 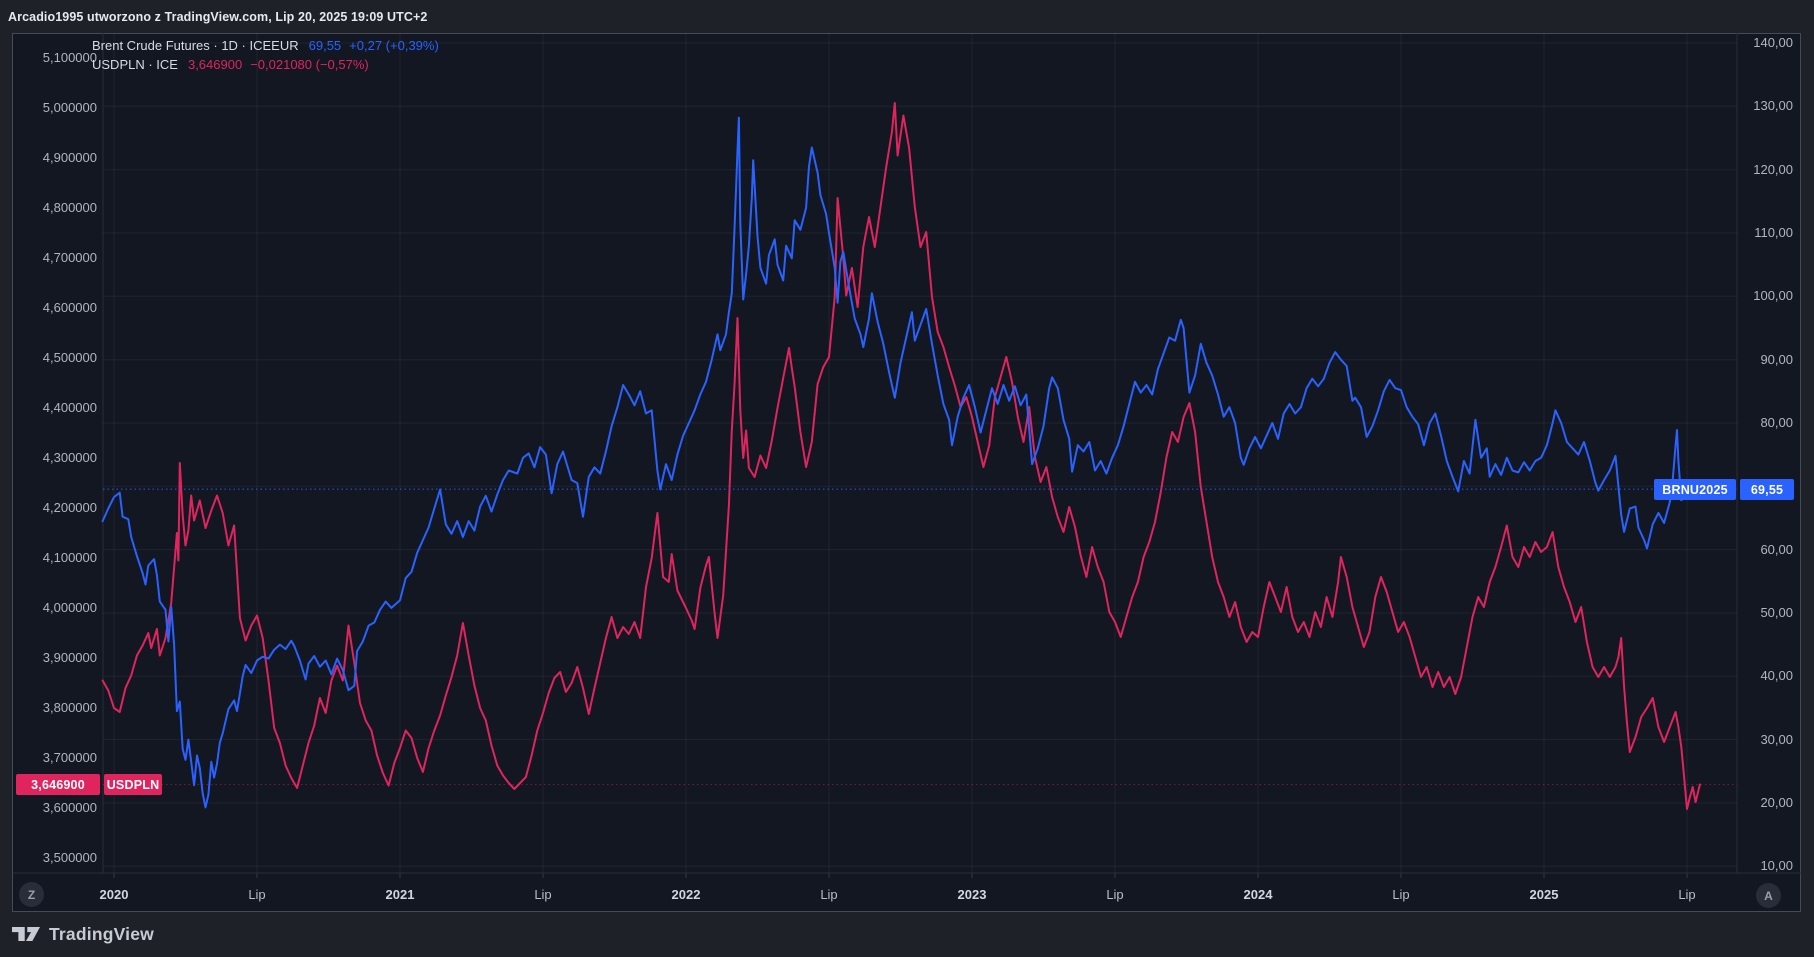 What do you see at coordinates (1776, 739) in the screenshot?
I see `right-scale-tick: 30,00` at bounding box center [1776, 739].